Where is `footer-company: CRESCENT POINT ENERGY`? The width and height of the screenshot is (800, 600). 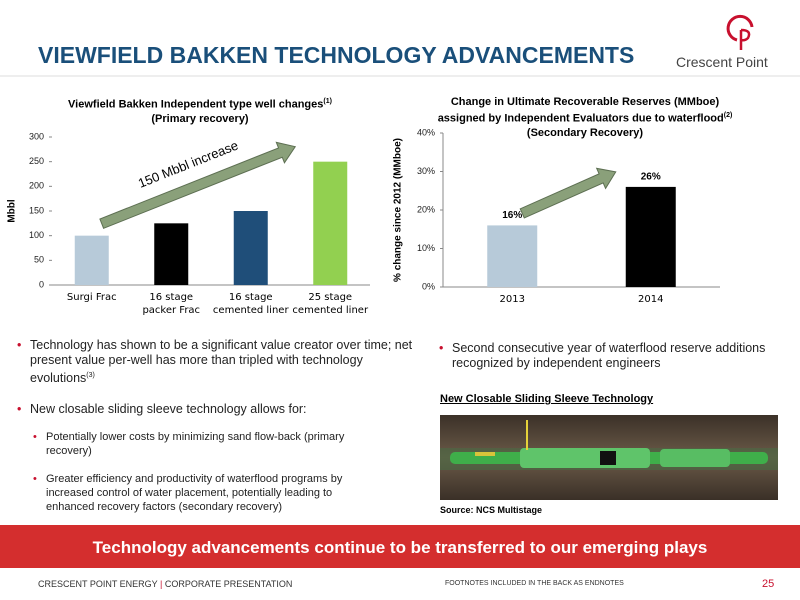
footer-company: CRESCENT POINT ENERGY is located at coordinates (98, 584).